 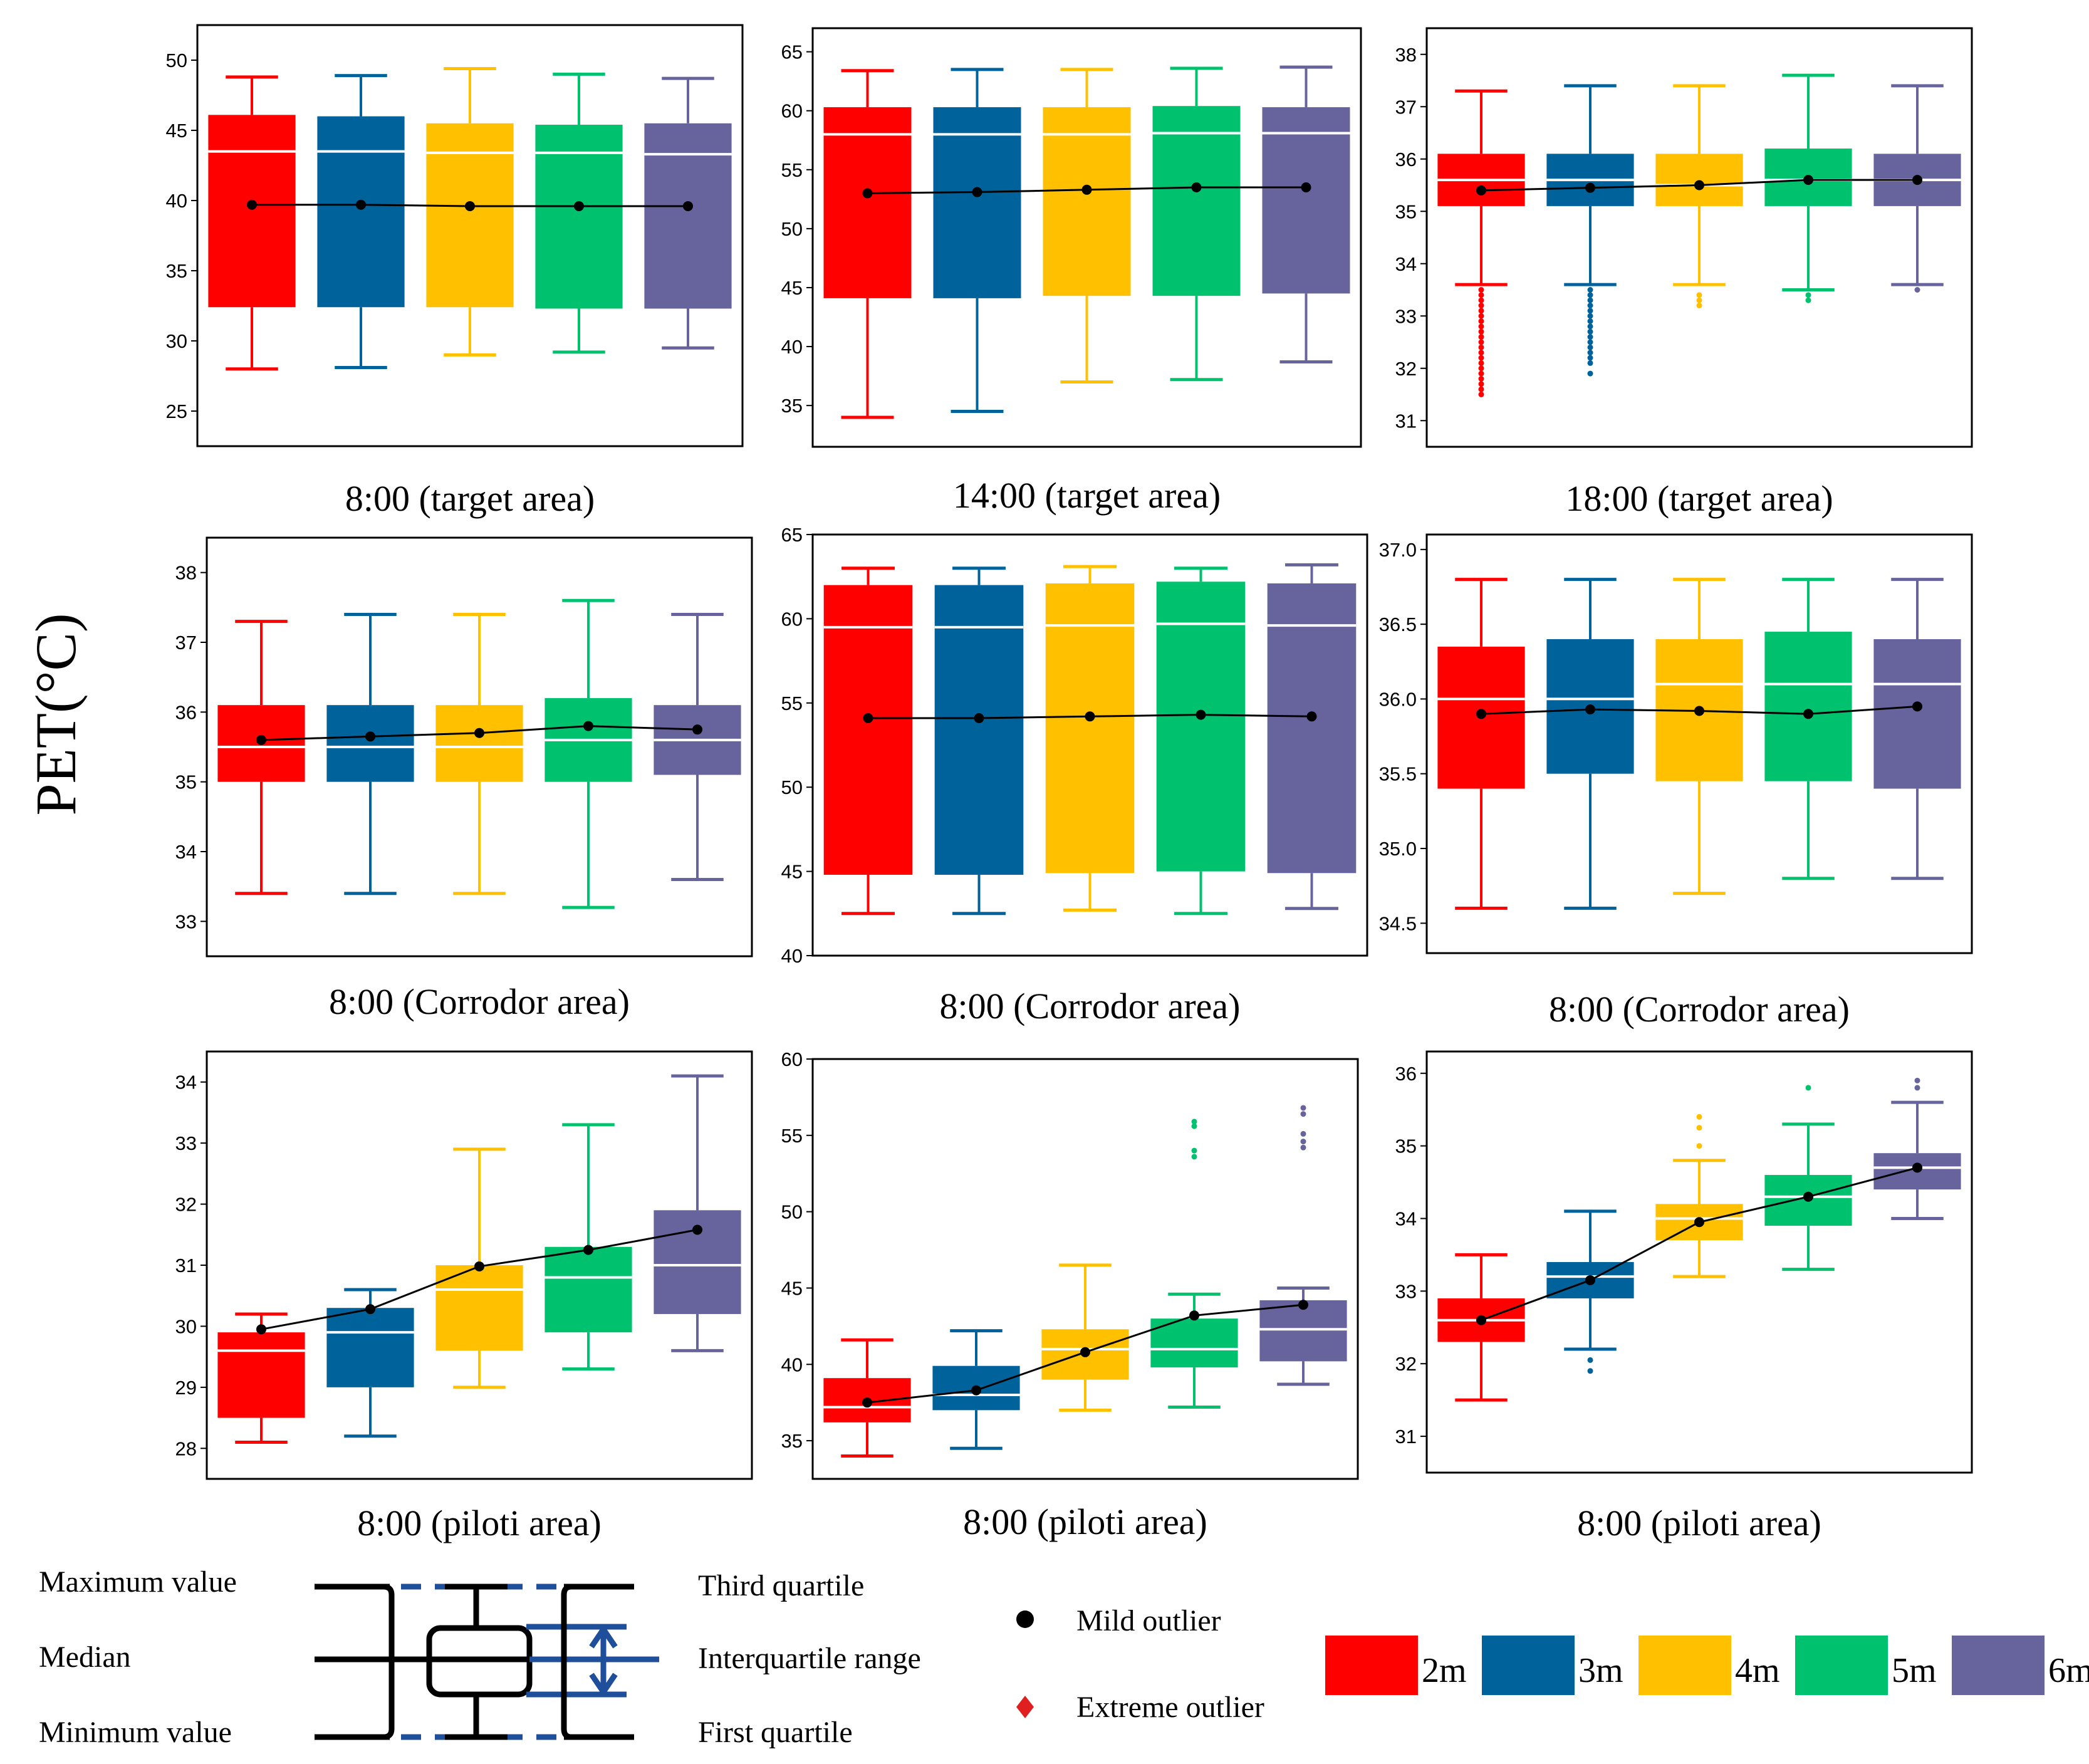 What do you see at coordinates (792, 52) in the screenshot?
I see `y-tick-label: 65` at bounding box center [792, 52].